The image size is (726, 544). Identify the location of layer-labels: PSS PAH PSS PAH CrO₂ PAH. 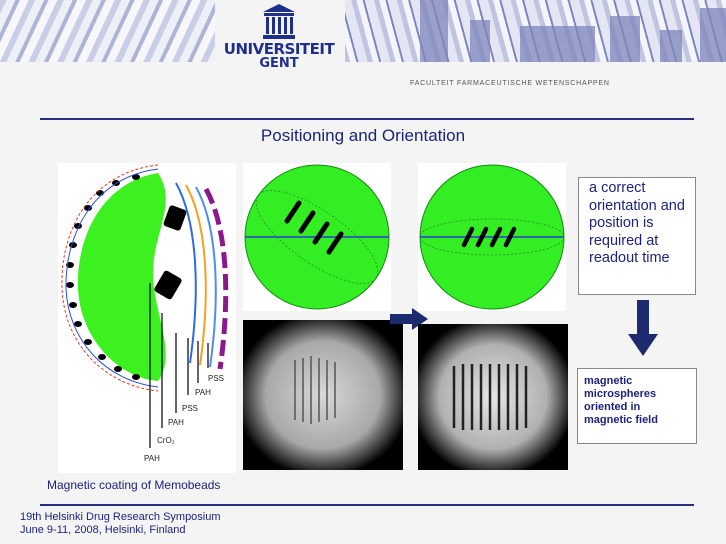
(184, 418).